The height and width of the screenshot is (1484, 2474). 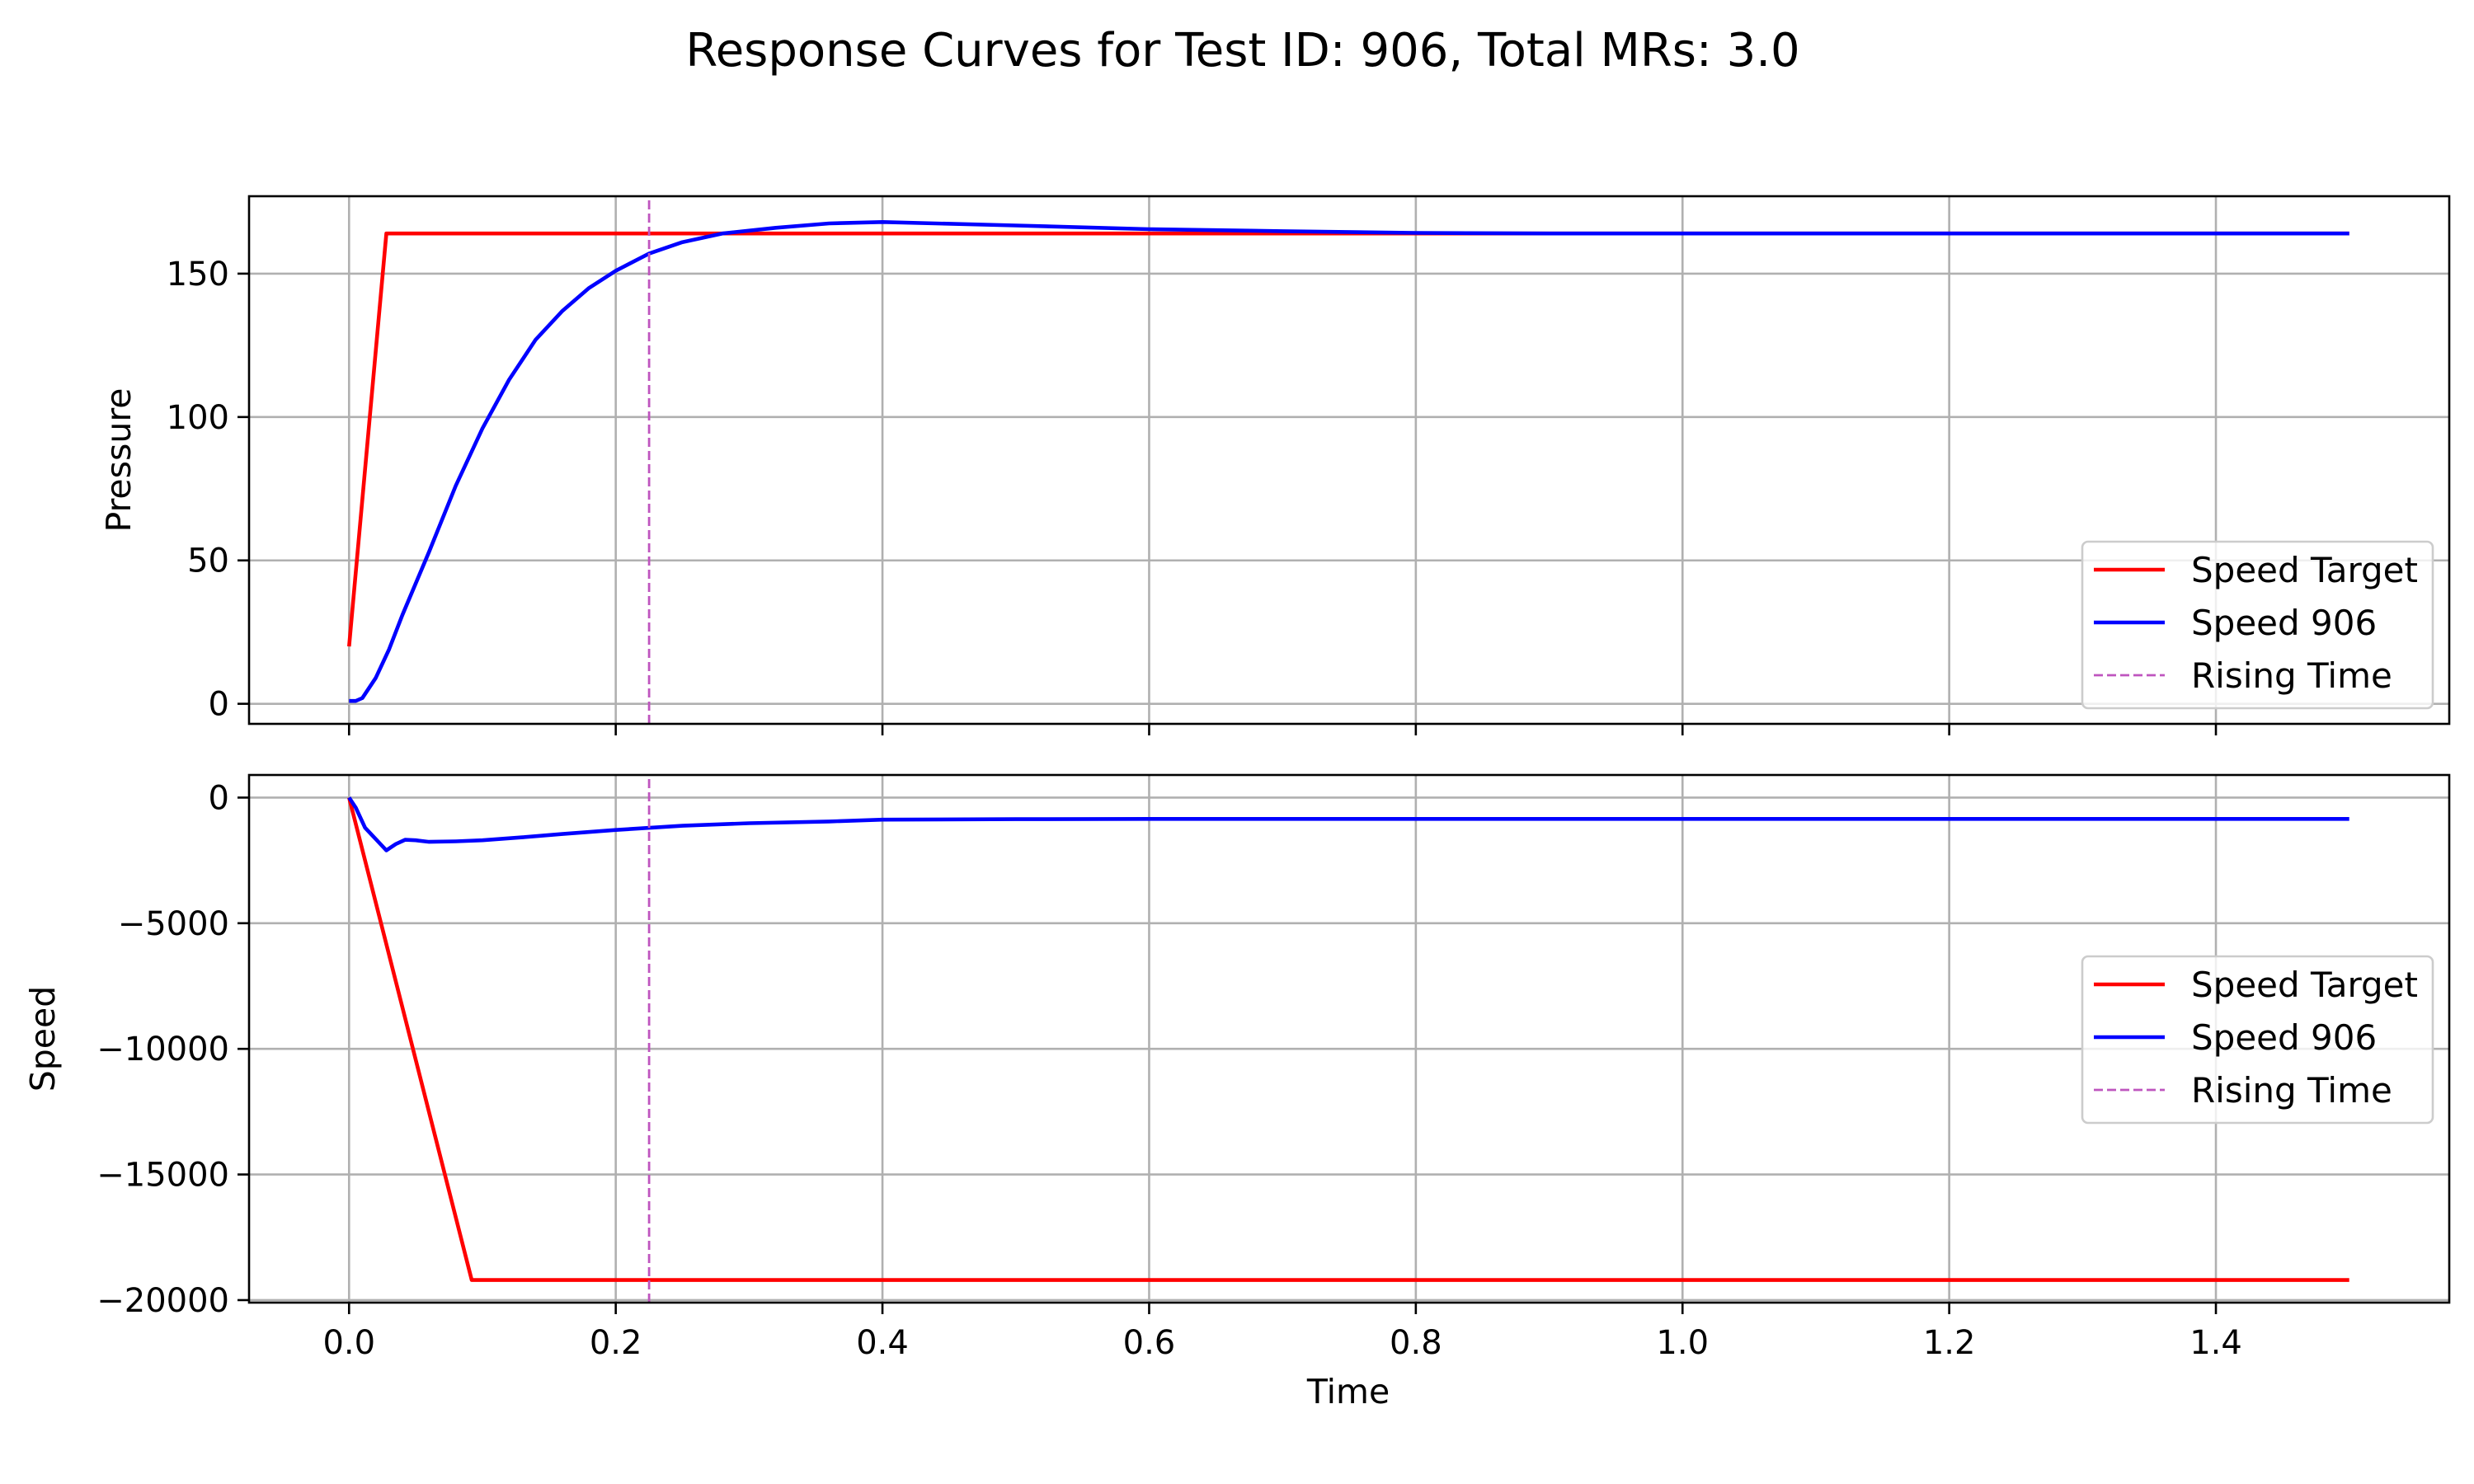 What do you see at coordinates (1949, 1343) in the screenshot?
I see `x-tick-label: 1.2` at bounding box center [1949, 1343].